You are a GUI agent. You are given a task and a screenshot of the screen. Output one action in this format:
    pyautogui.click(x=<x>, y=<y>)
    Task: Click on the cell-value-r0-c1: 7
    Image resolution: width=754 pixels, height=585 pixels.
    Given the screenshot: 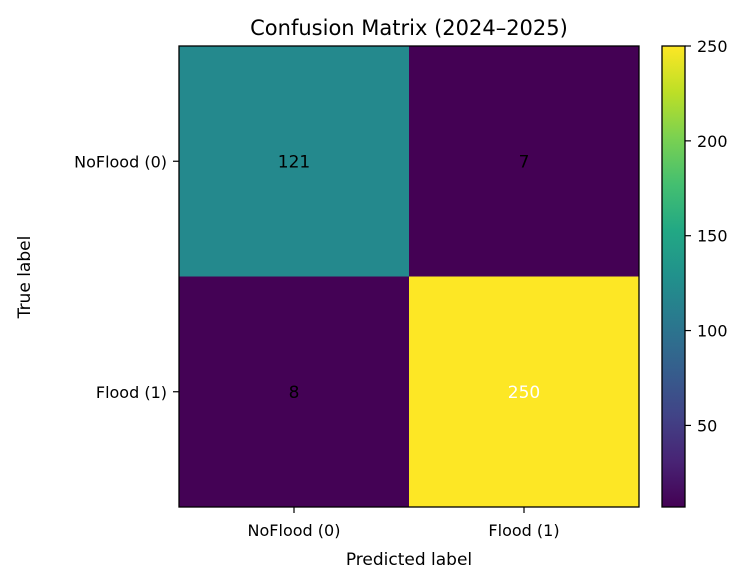 What is the action you would take?
    pyautogui.click(x=524, y=162)
    